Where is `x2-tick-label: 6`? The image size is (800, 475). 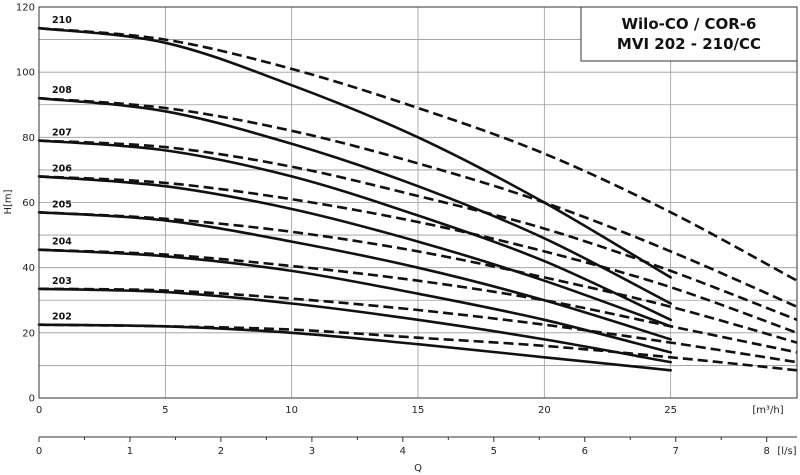 x2-tick-label: 6 is located at coordinates (585, 451).